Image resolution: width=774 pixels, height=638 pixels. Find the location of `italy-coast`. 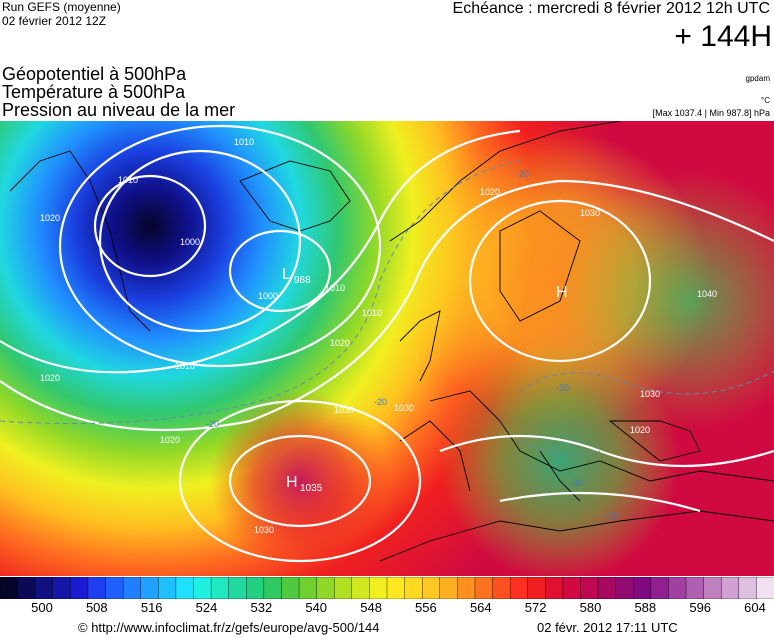

italy-coast is located at coordinates (560, 476).